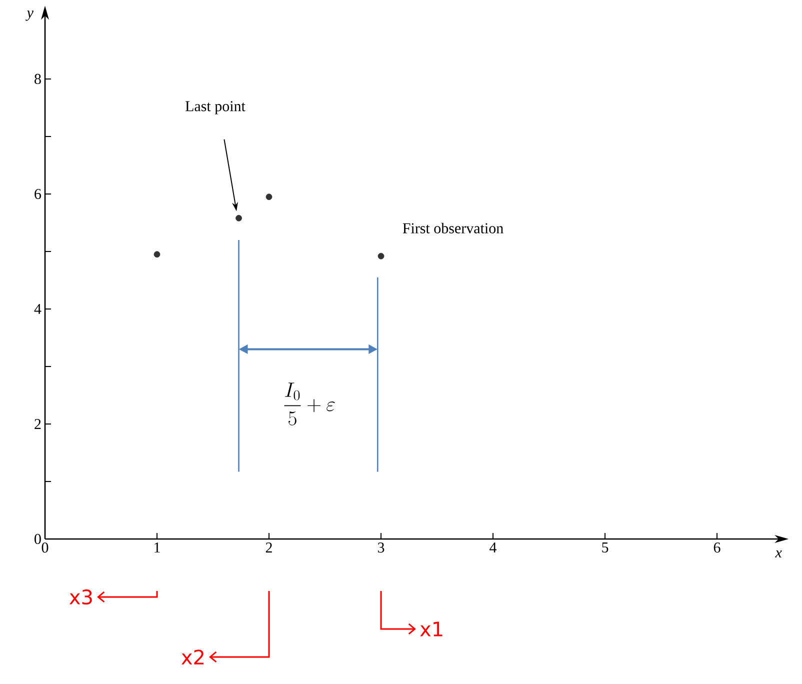  I want to click on x-tick-label: 3, so click(381, 547).